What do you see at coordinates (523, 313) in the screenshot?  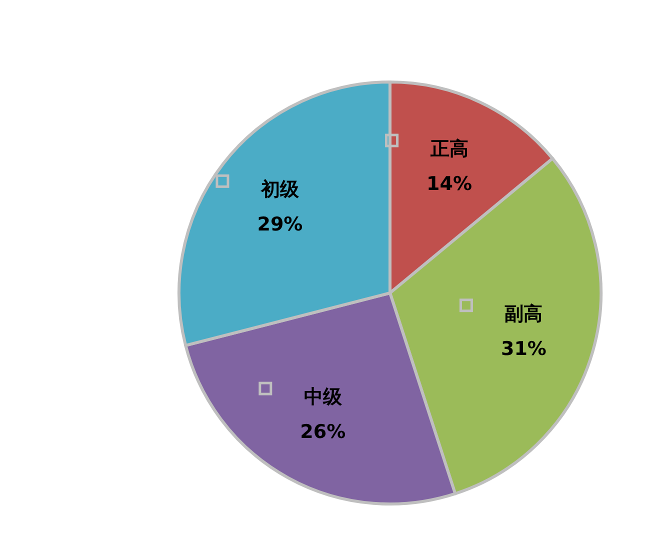 I see `legend-label: 副高` at bounding box center [523, 313].